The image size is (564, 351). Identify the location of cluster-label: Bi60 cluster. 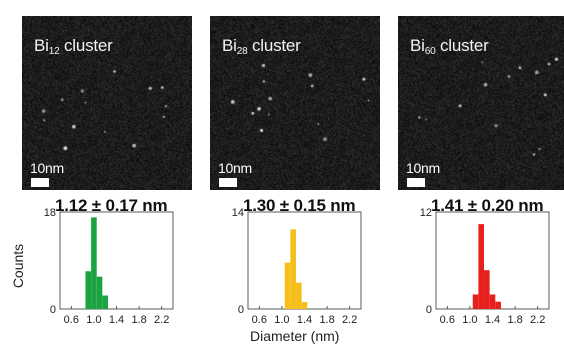
(449, 46).